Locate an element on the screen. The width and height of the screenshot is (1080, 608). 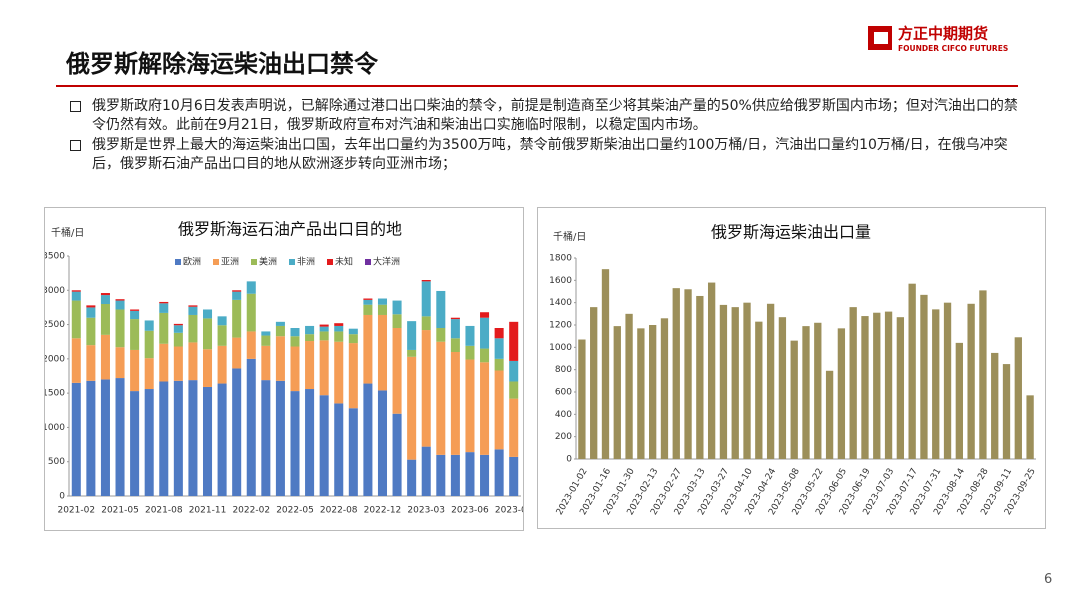
y-tick-label: 3500 is located at coordinates (54, 257).